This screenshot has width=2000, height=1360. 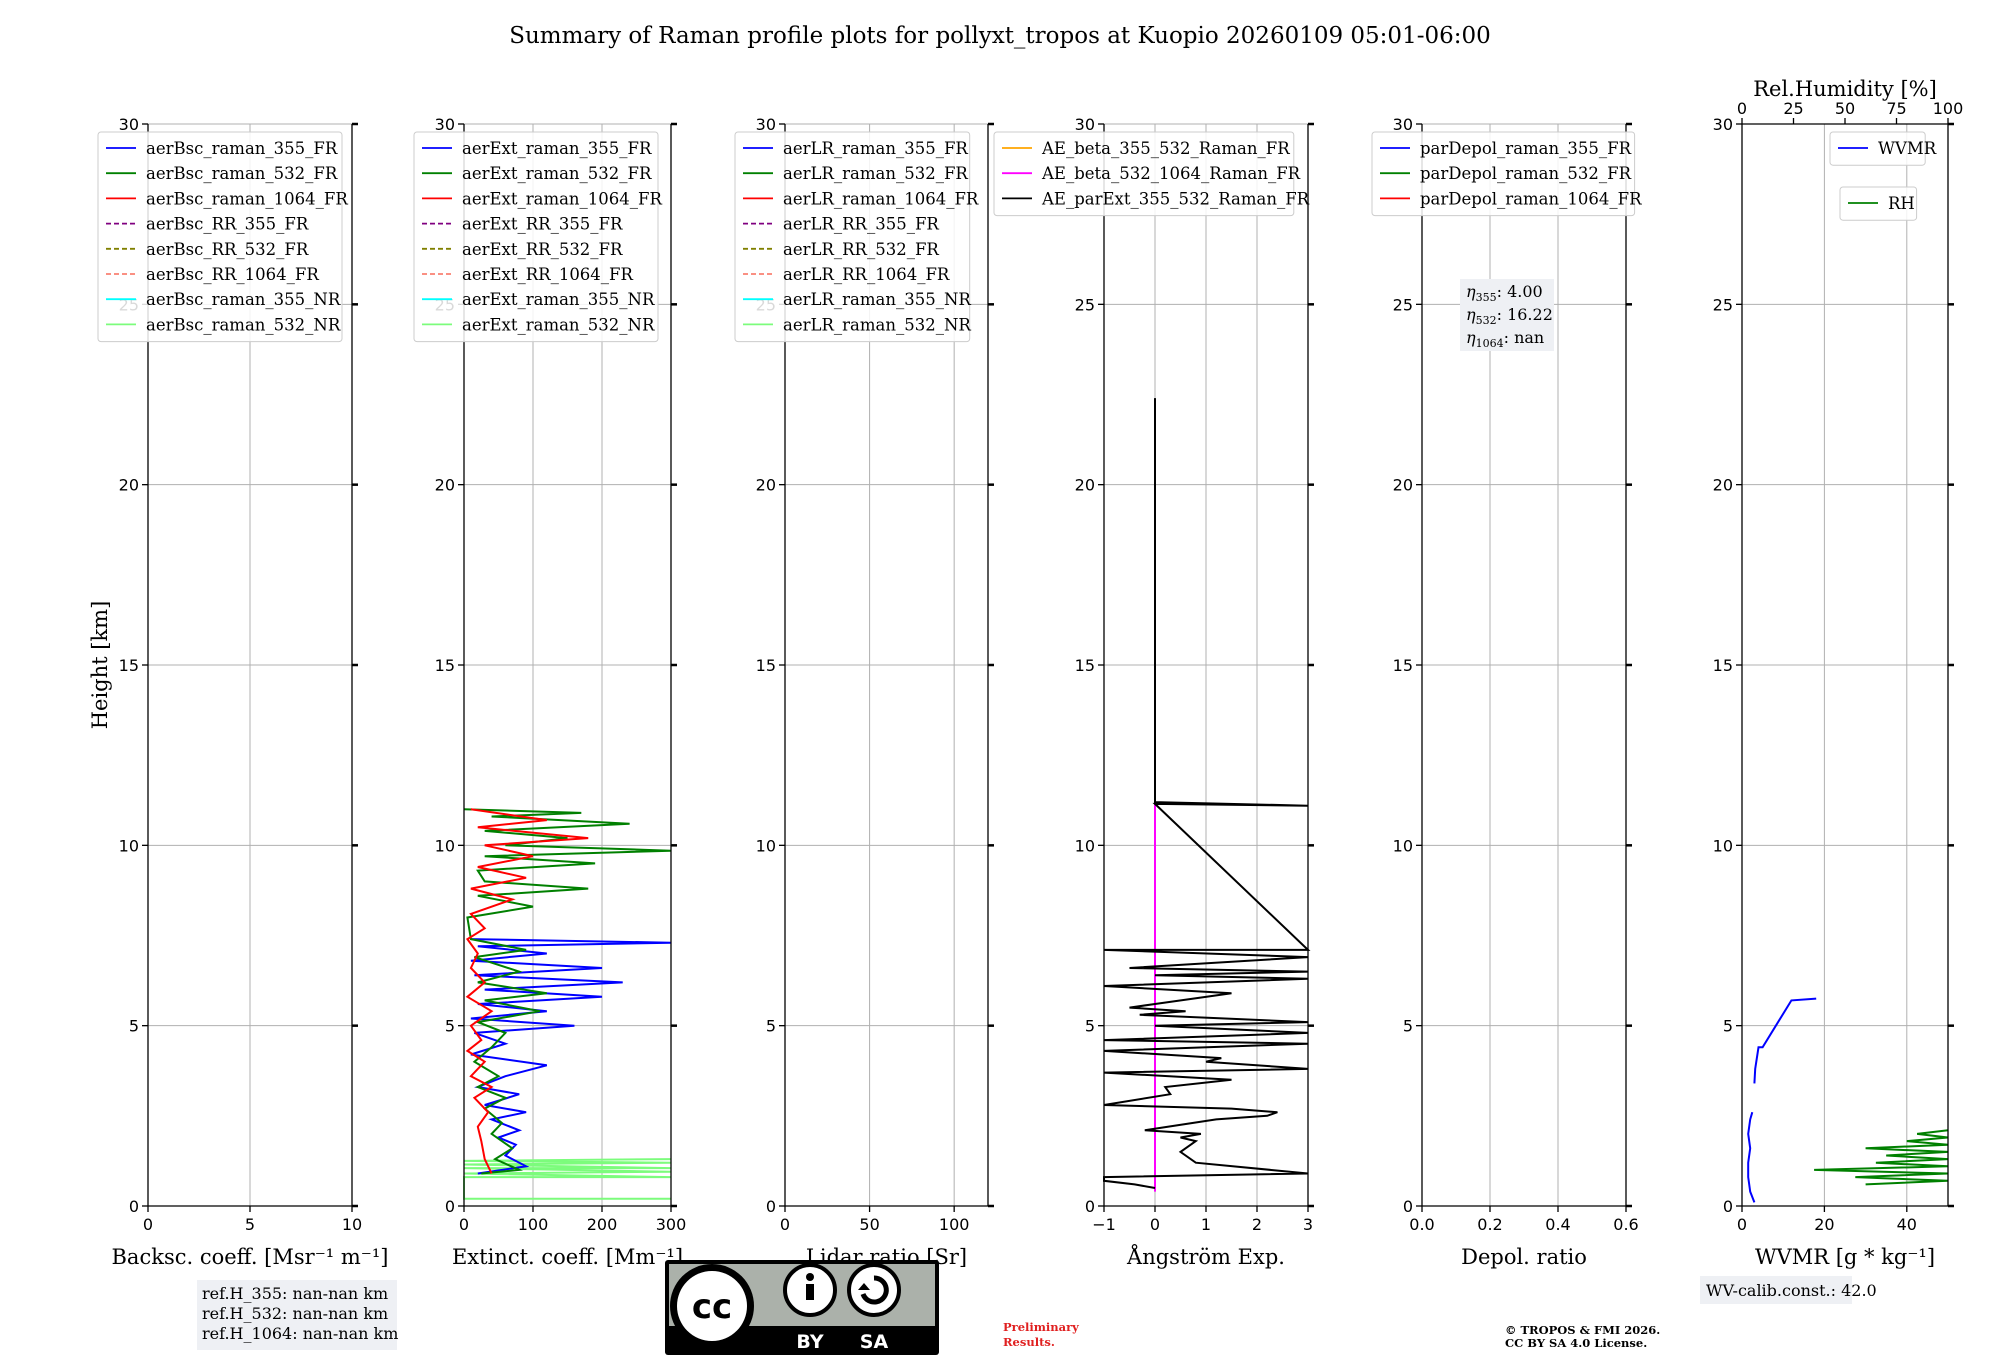 I want to click on series-aerExt_raman_355_FR, so click(x=571, y=1056).